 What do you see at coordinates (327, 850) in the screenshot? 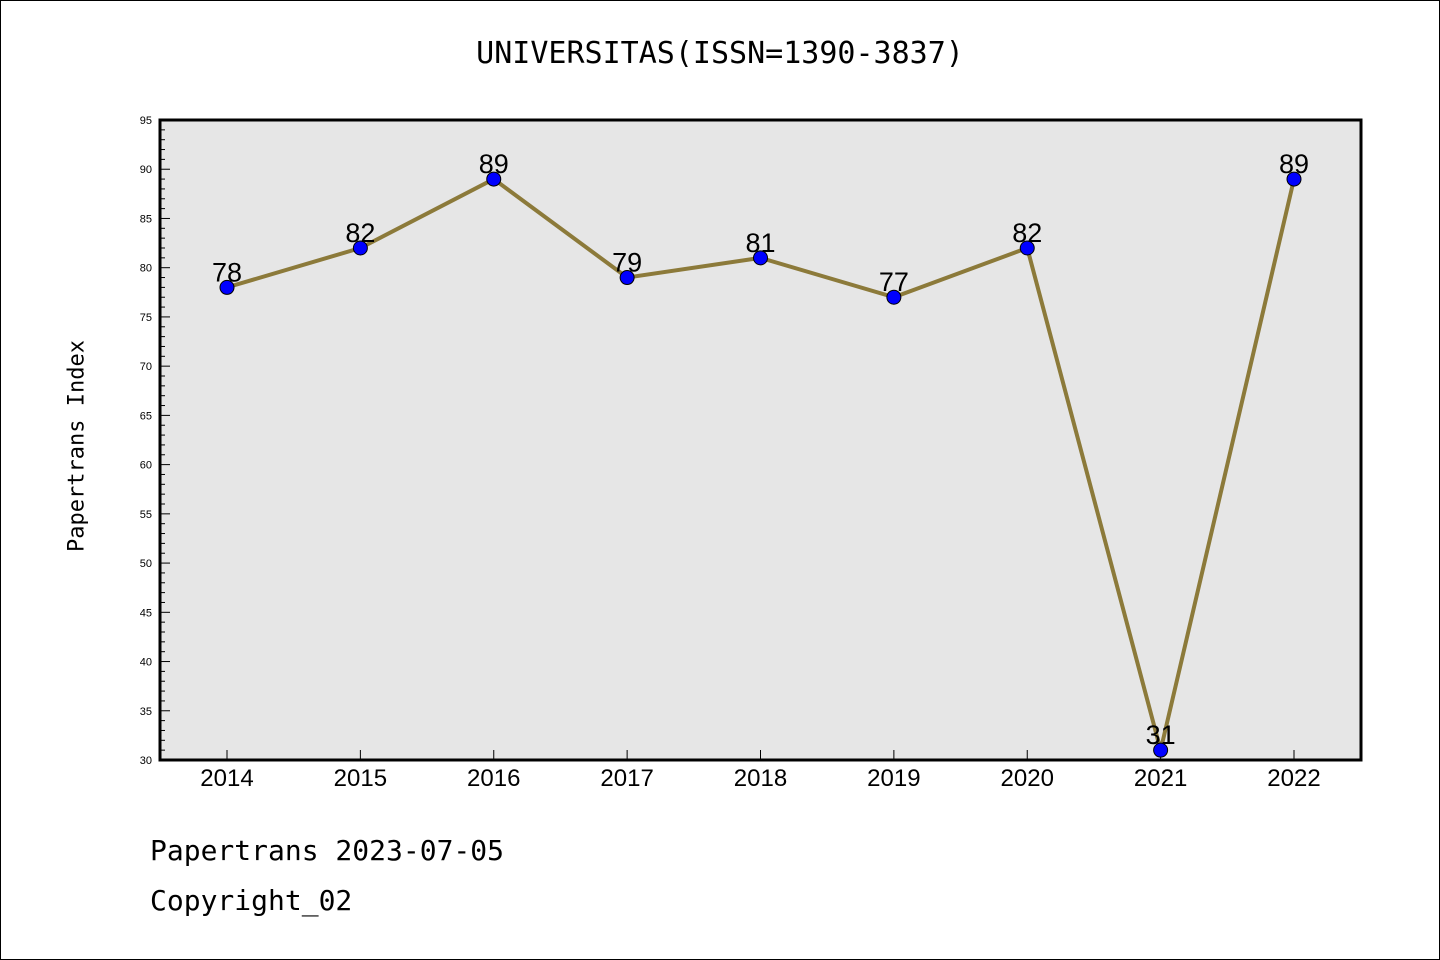
I see `footer-date: Papertrans 2023-07-05` at bounding box center [327, 850].